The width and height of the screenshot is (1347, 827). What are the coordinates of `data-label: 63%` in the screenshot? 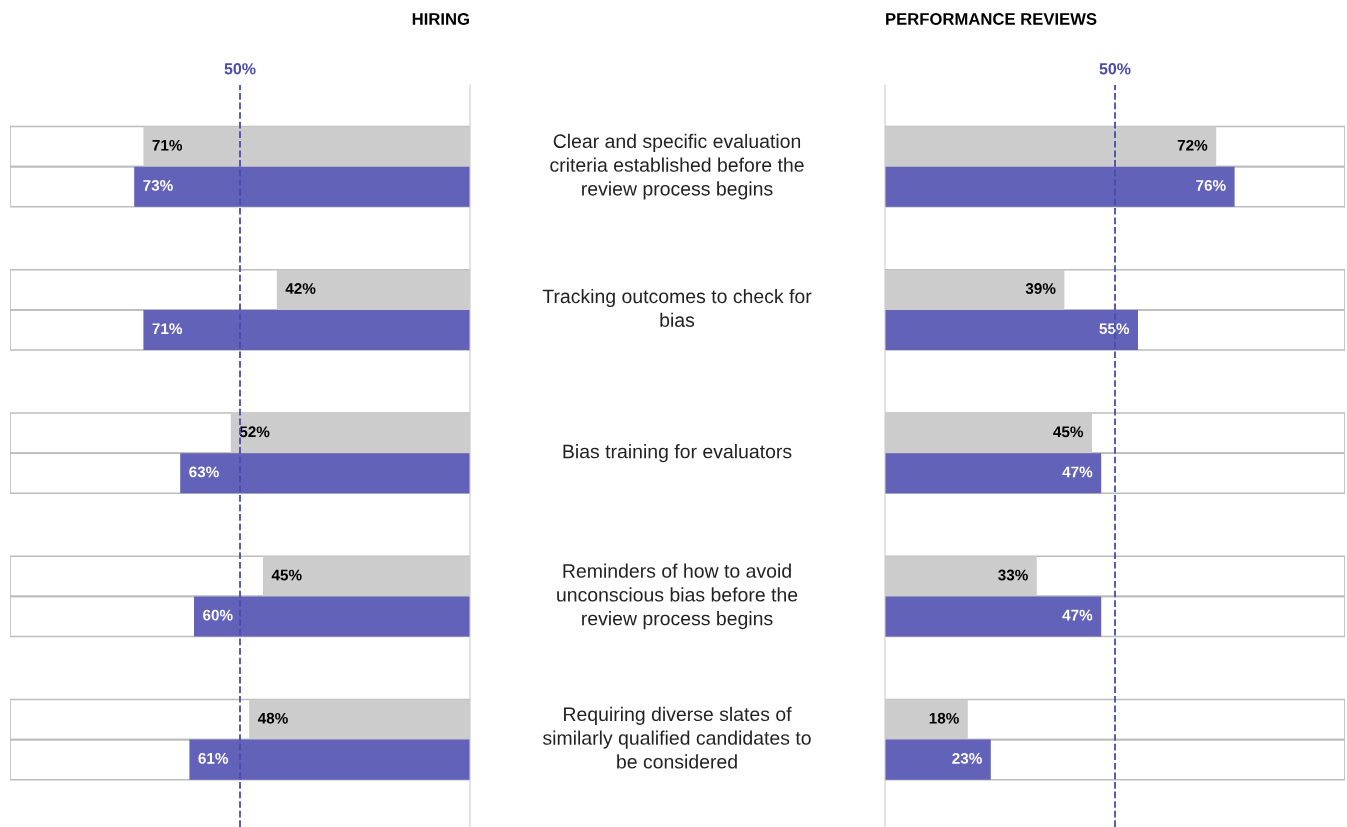 It's located at (204, 472).